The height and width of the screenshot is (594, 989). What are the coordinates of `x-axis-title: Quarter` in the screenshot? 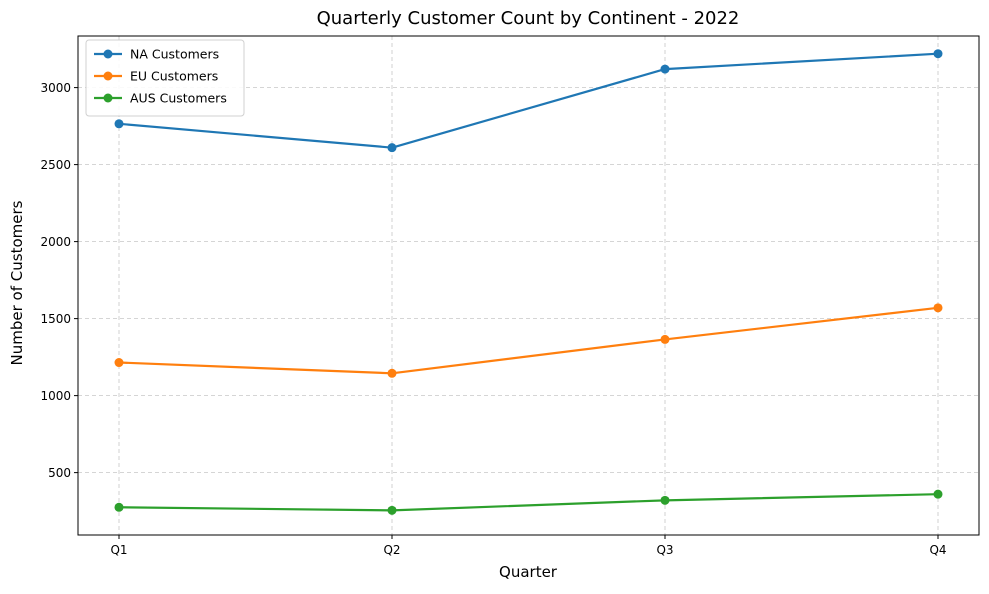 It's located at (528, 572).